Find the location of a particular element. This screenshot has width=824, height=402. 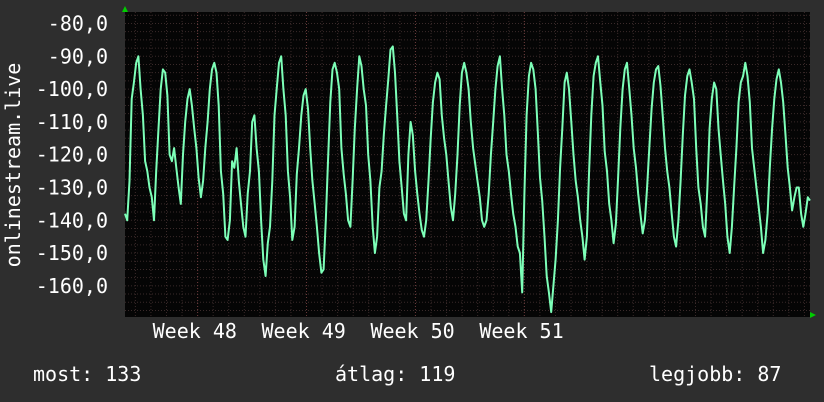

y-tick-label: -100,0 is located at coordinates (72, 89).